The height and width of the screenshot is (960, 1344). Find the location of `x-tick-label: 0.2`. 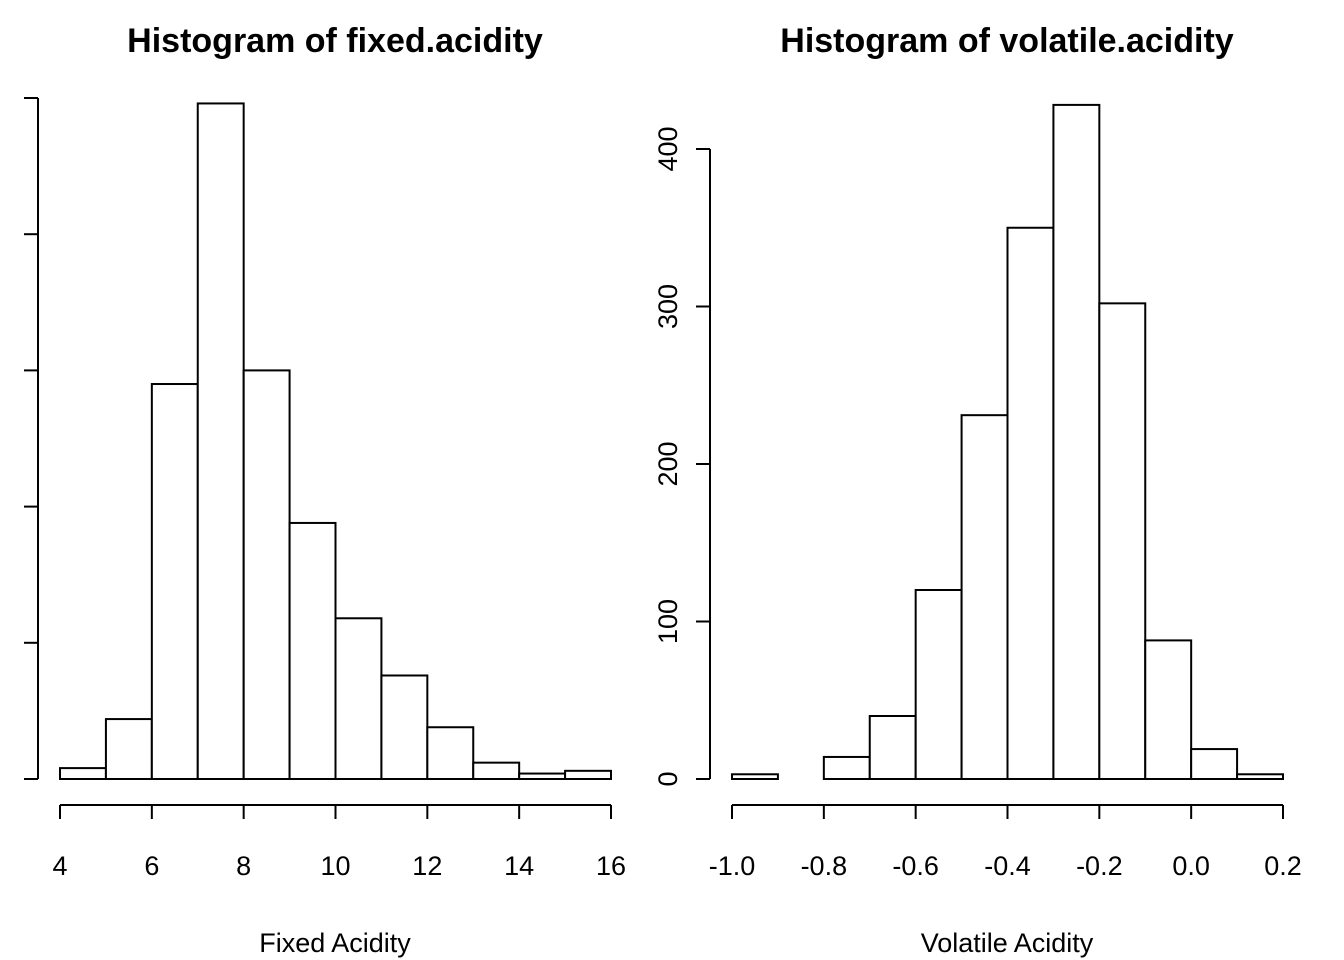

x-tick-label: 0.2 is located at coordinates (1283, 866).